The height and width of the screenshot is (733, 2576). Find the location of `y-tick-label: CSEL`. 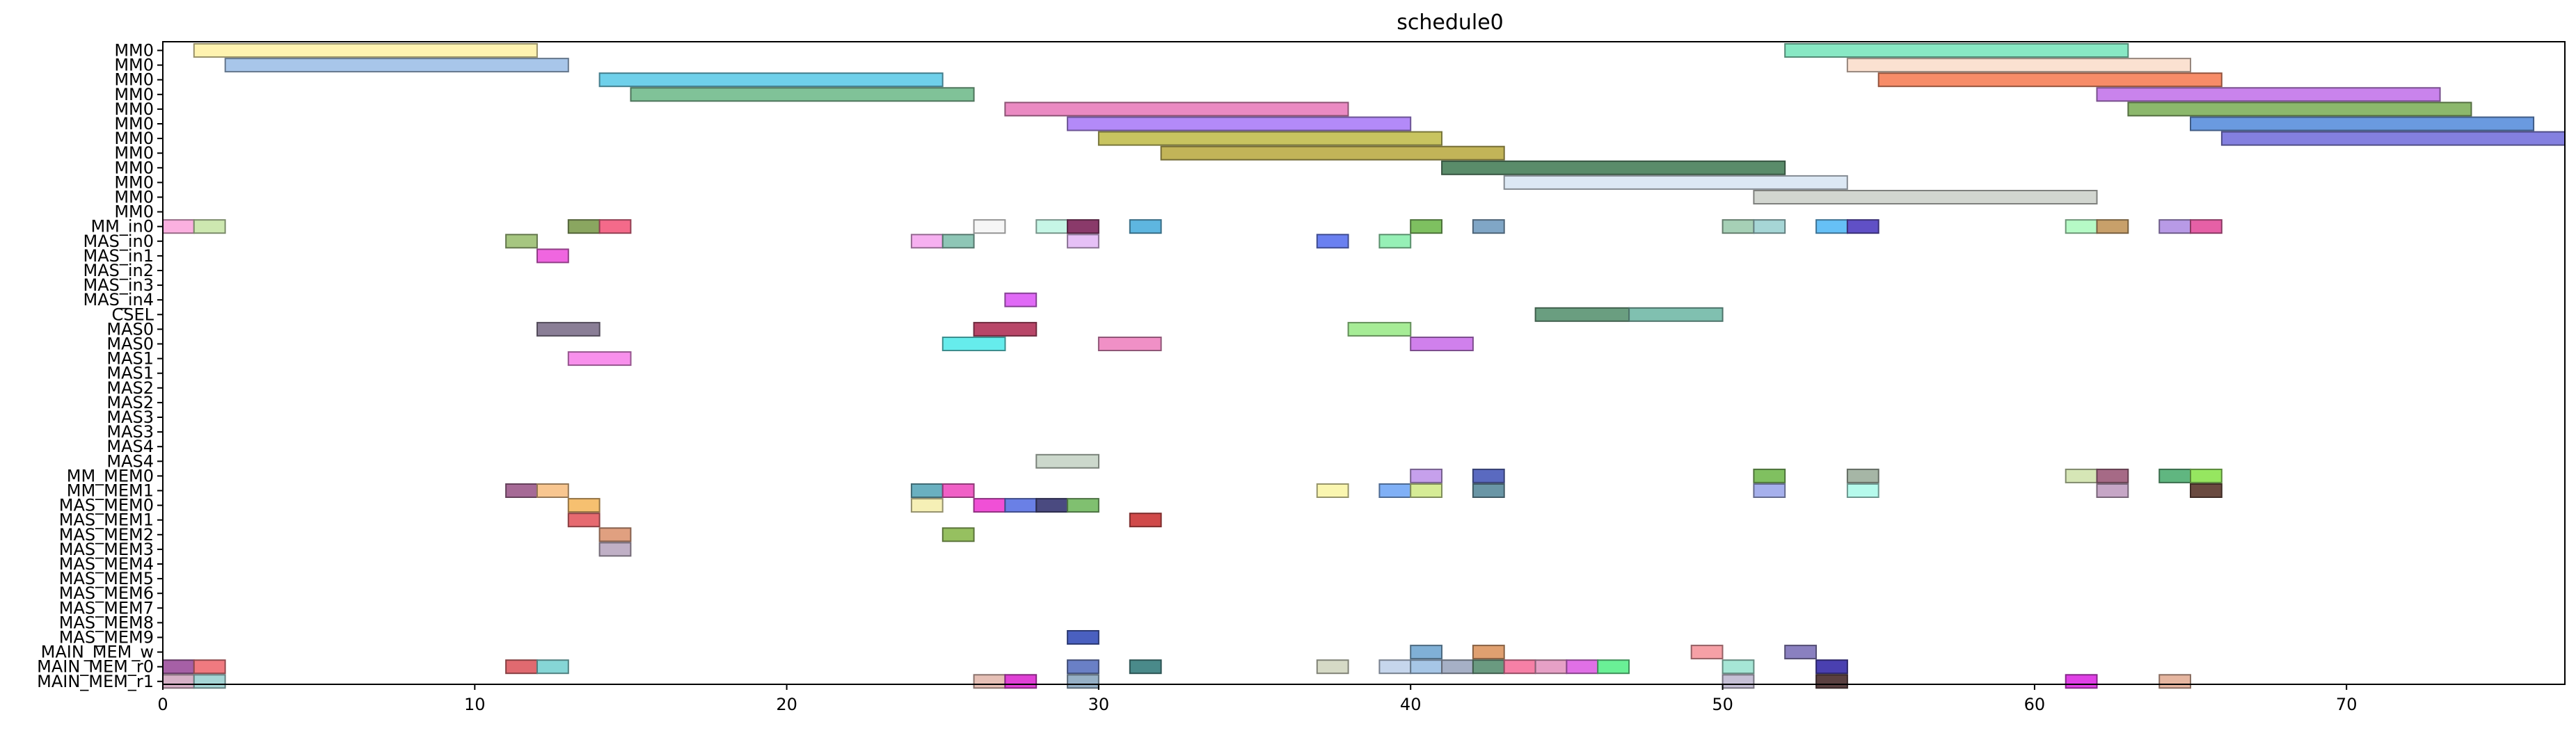

y-tick-label: CSEL is located at coordinates (132, 314).